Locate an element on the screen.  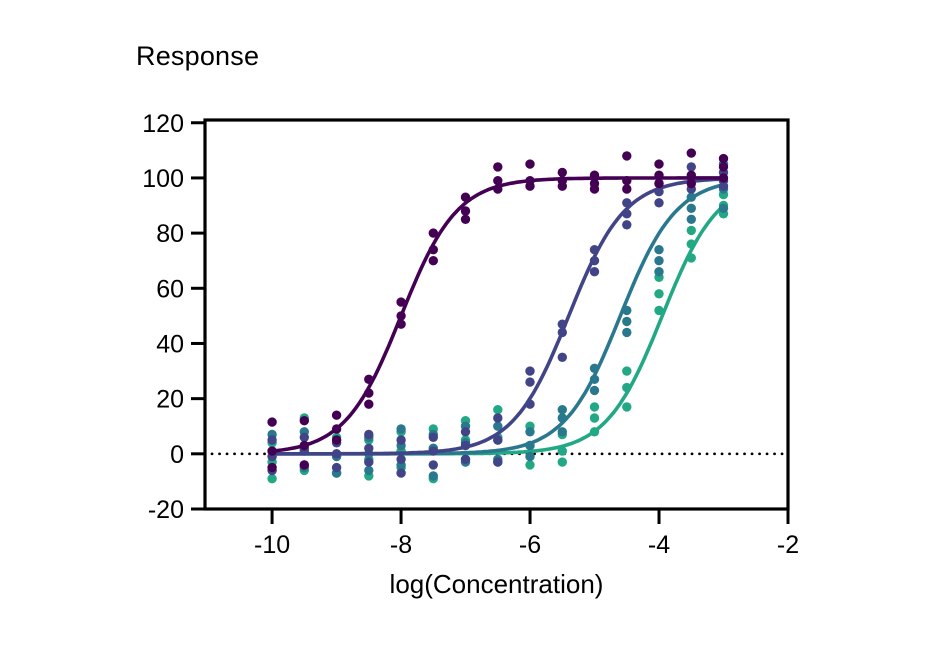
x-tick-label: -8 is located at coordinates (401, 545).